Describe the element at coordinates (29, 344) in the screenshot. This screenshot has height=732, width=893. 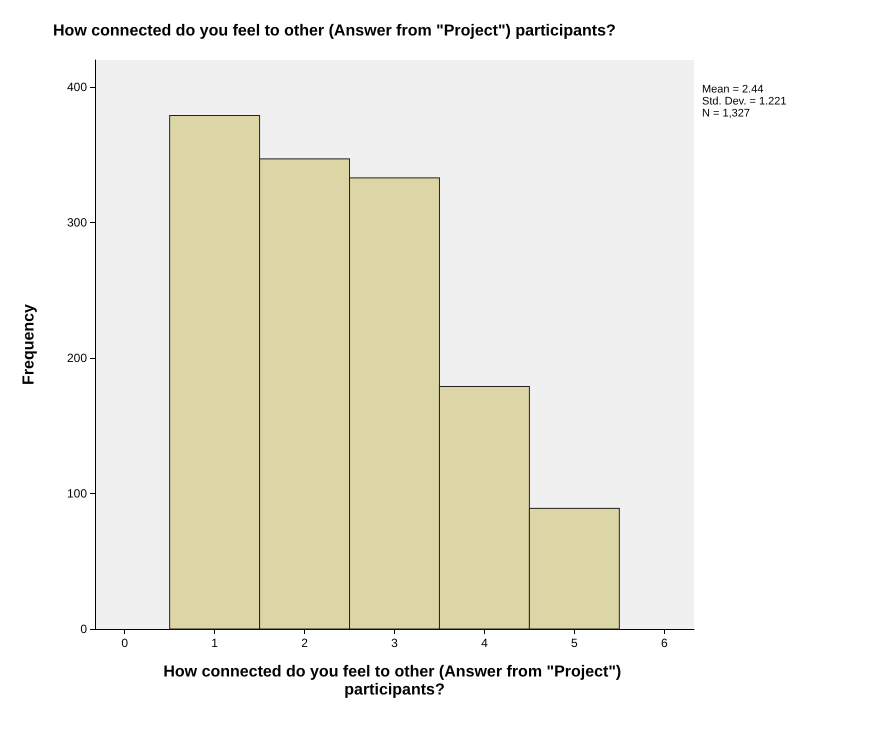
I see `y-axis-title: Frequency` at that location.